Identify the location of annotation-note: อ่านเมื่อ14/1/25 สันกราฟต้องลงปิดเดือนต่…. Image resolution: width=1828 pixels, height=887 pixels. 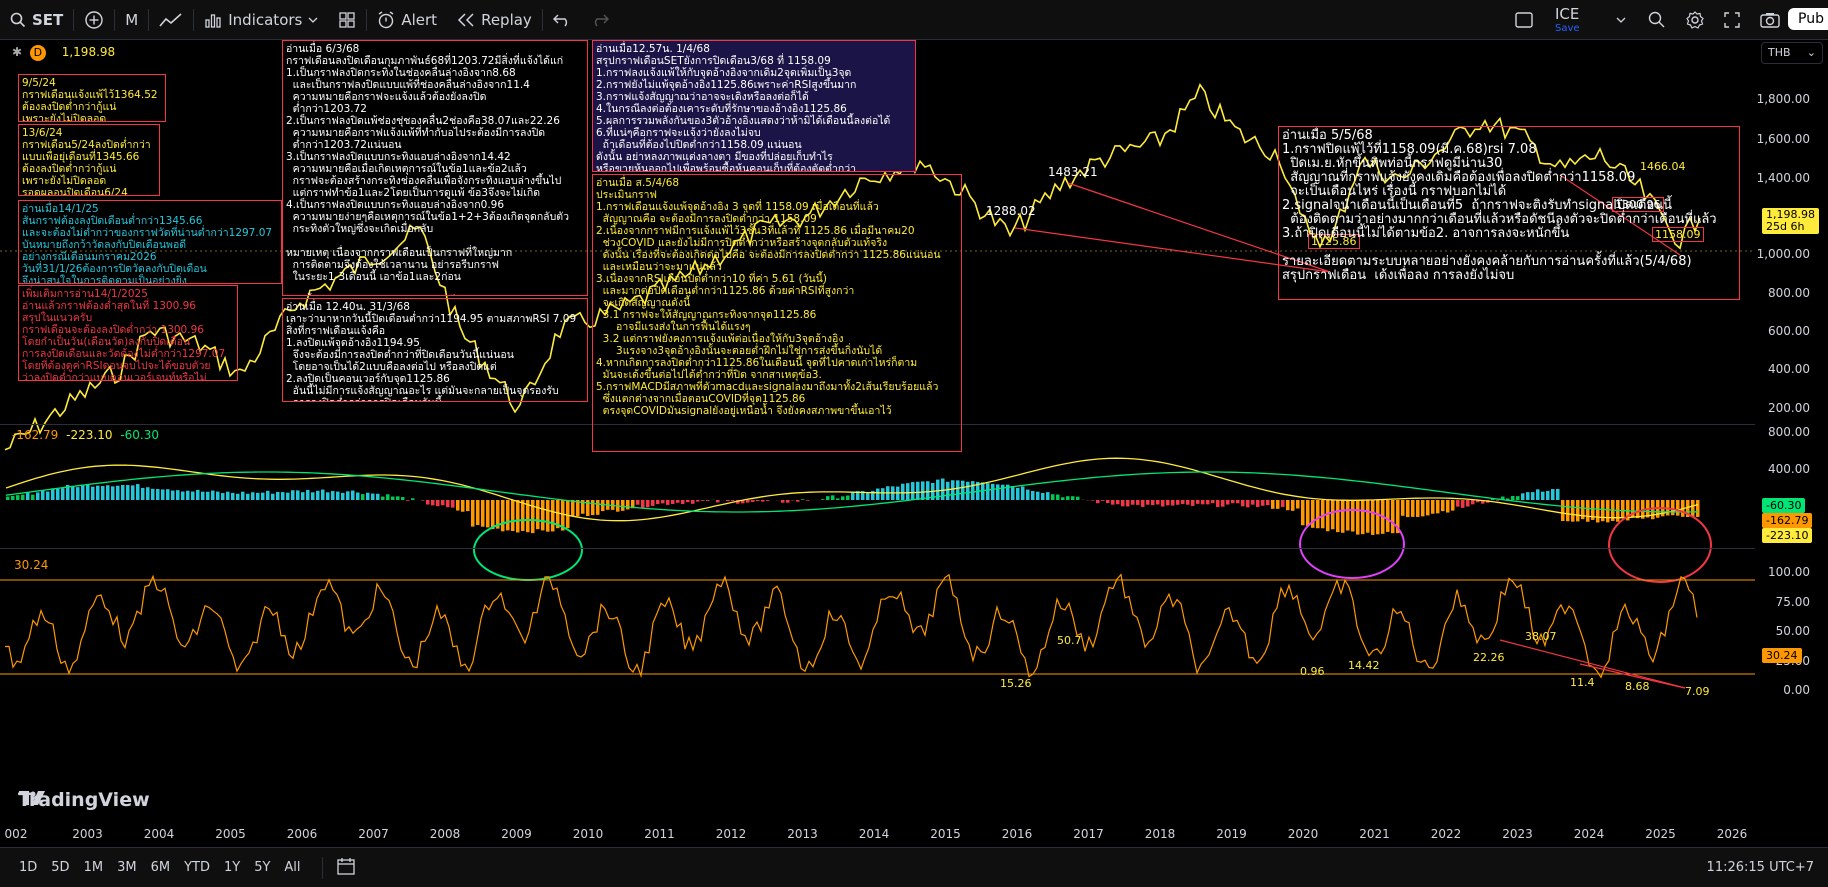
(150, 242).